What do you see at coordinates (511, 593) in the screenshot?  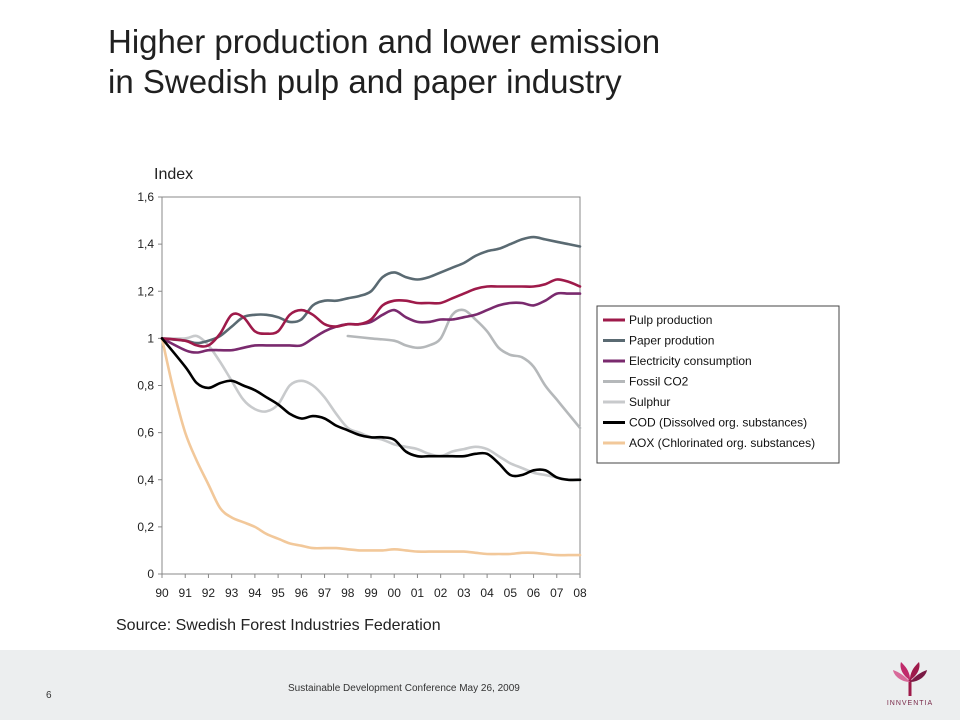 I see `x-tick-label: 05` at bounding box center [511, 593].